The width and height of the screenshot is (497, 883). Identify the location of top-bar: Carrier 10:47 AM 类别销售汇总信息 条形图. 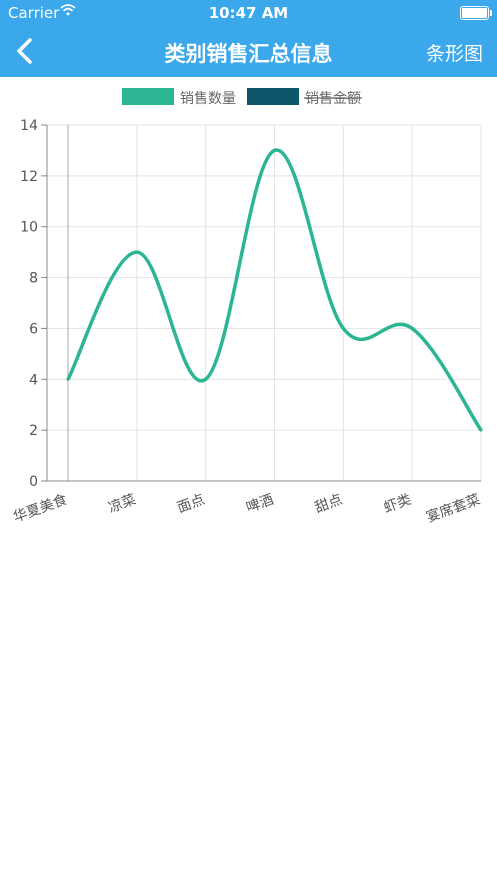
(248, 38).